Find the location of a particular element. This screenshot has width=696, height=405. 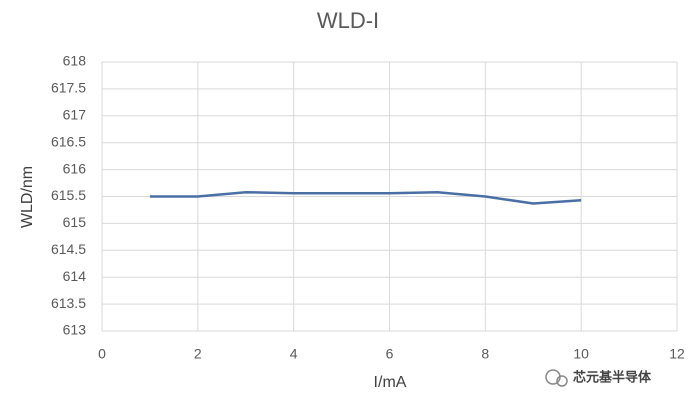

data-line is located at coordinates (365, 197).